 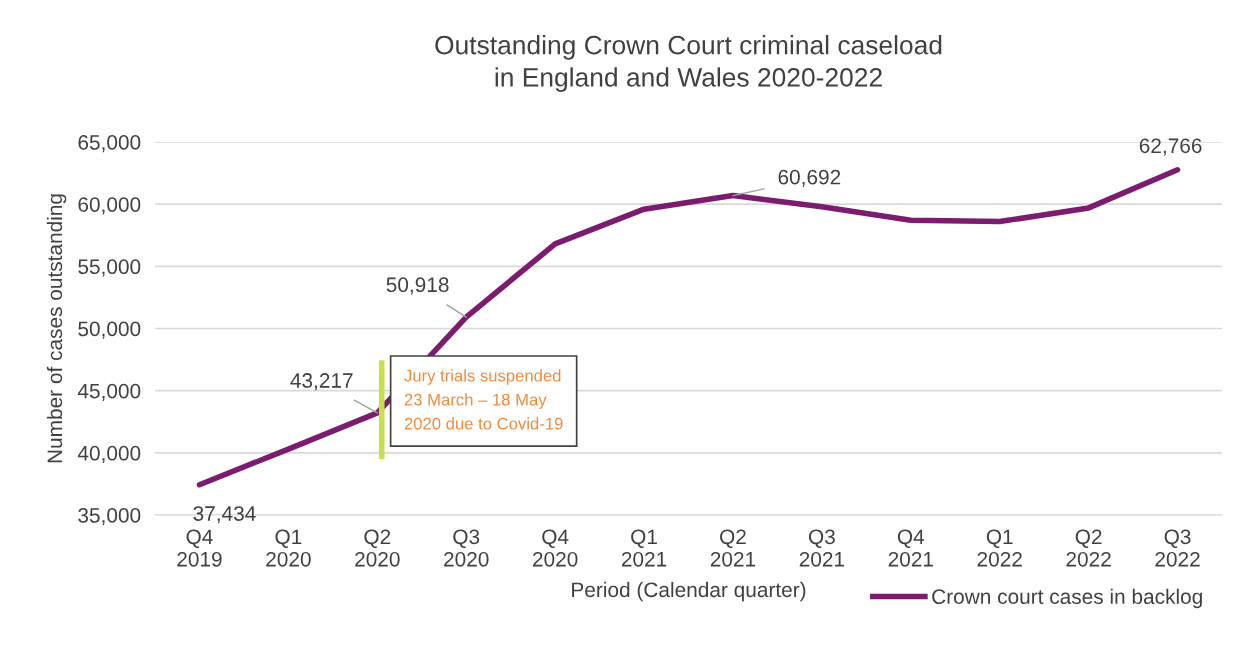 What do you see at coordinates (109, 517) in the screenshot?
I see `y-tick-label: 35,000` at bounding box center [109, 517].